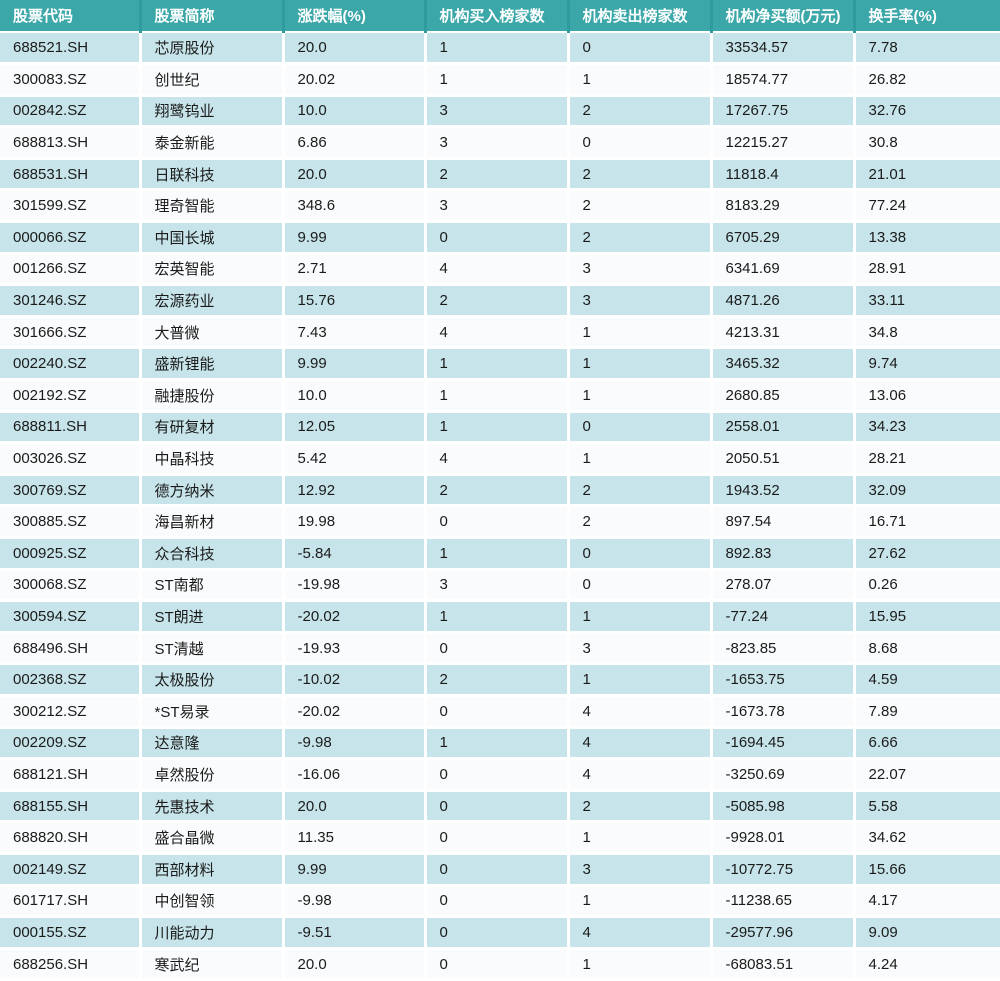  What do you see at coordinates (926, 838) in the screenshot?
I see `cell-turnover-rate-pct: 34.62` at bounding box center [926, 838].